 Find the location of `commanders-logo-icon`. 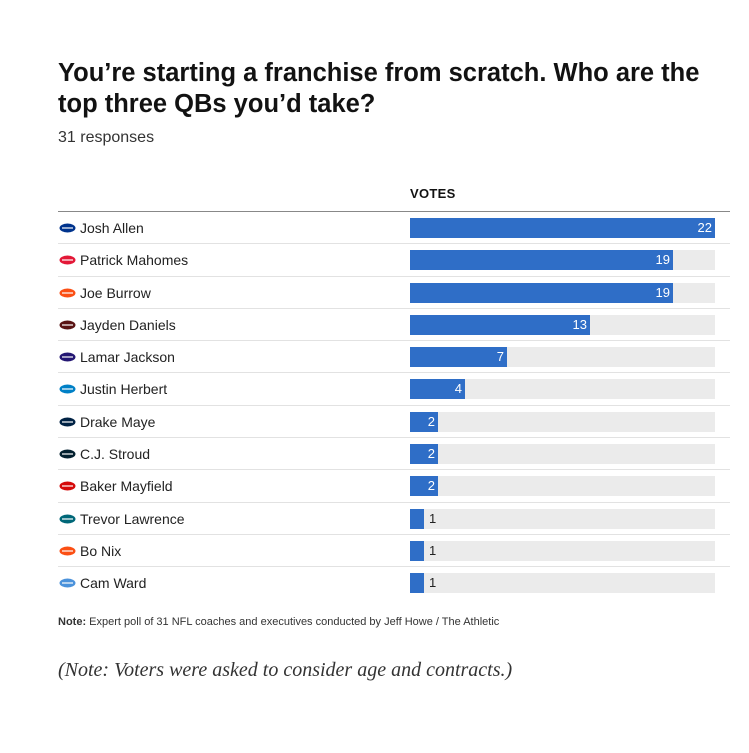

commanders-logo-icon is located at coordinates (67, 325).